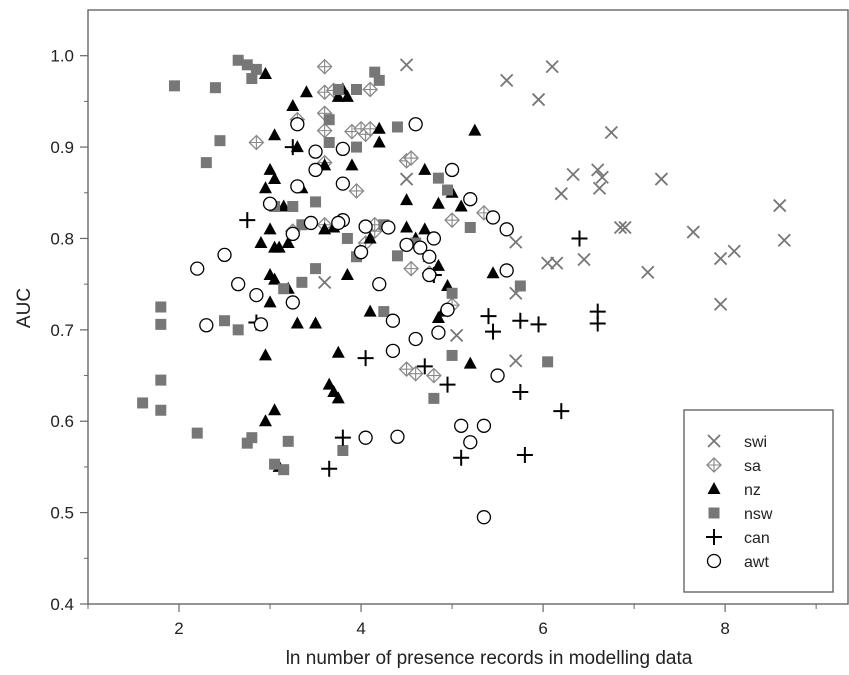  What do you see at coordinates (714, 537) in the screenshot?
I see `legend-marker-can` at bounding box center [714, 537].